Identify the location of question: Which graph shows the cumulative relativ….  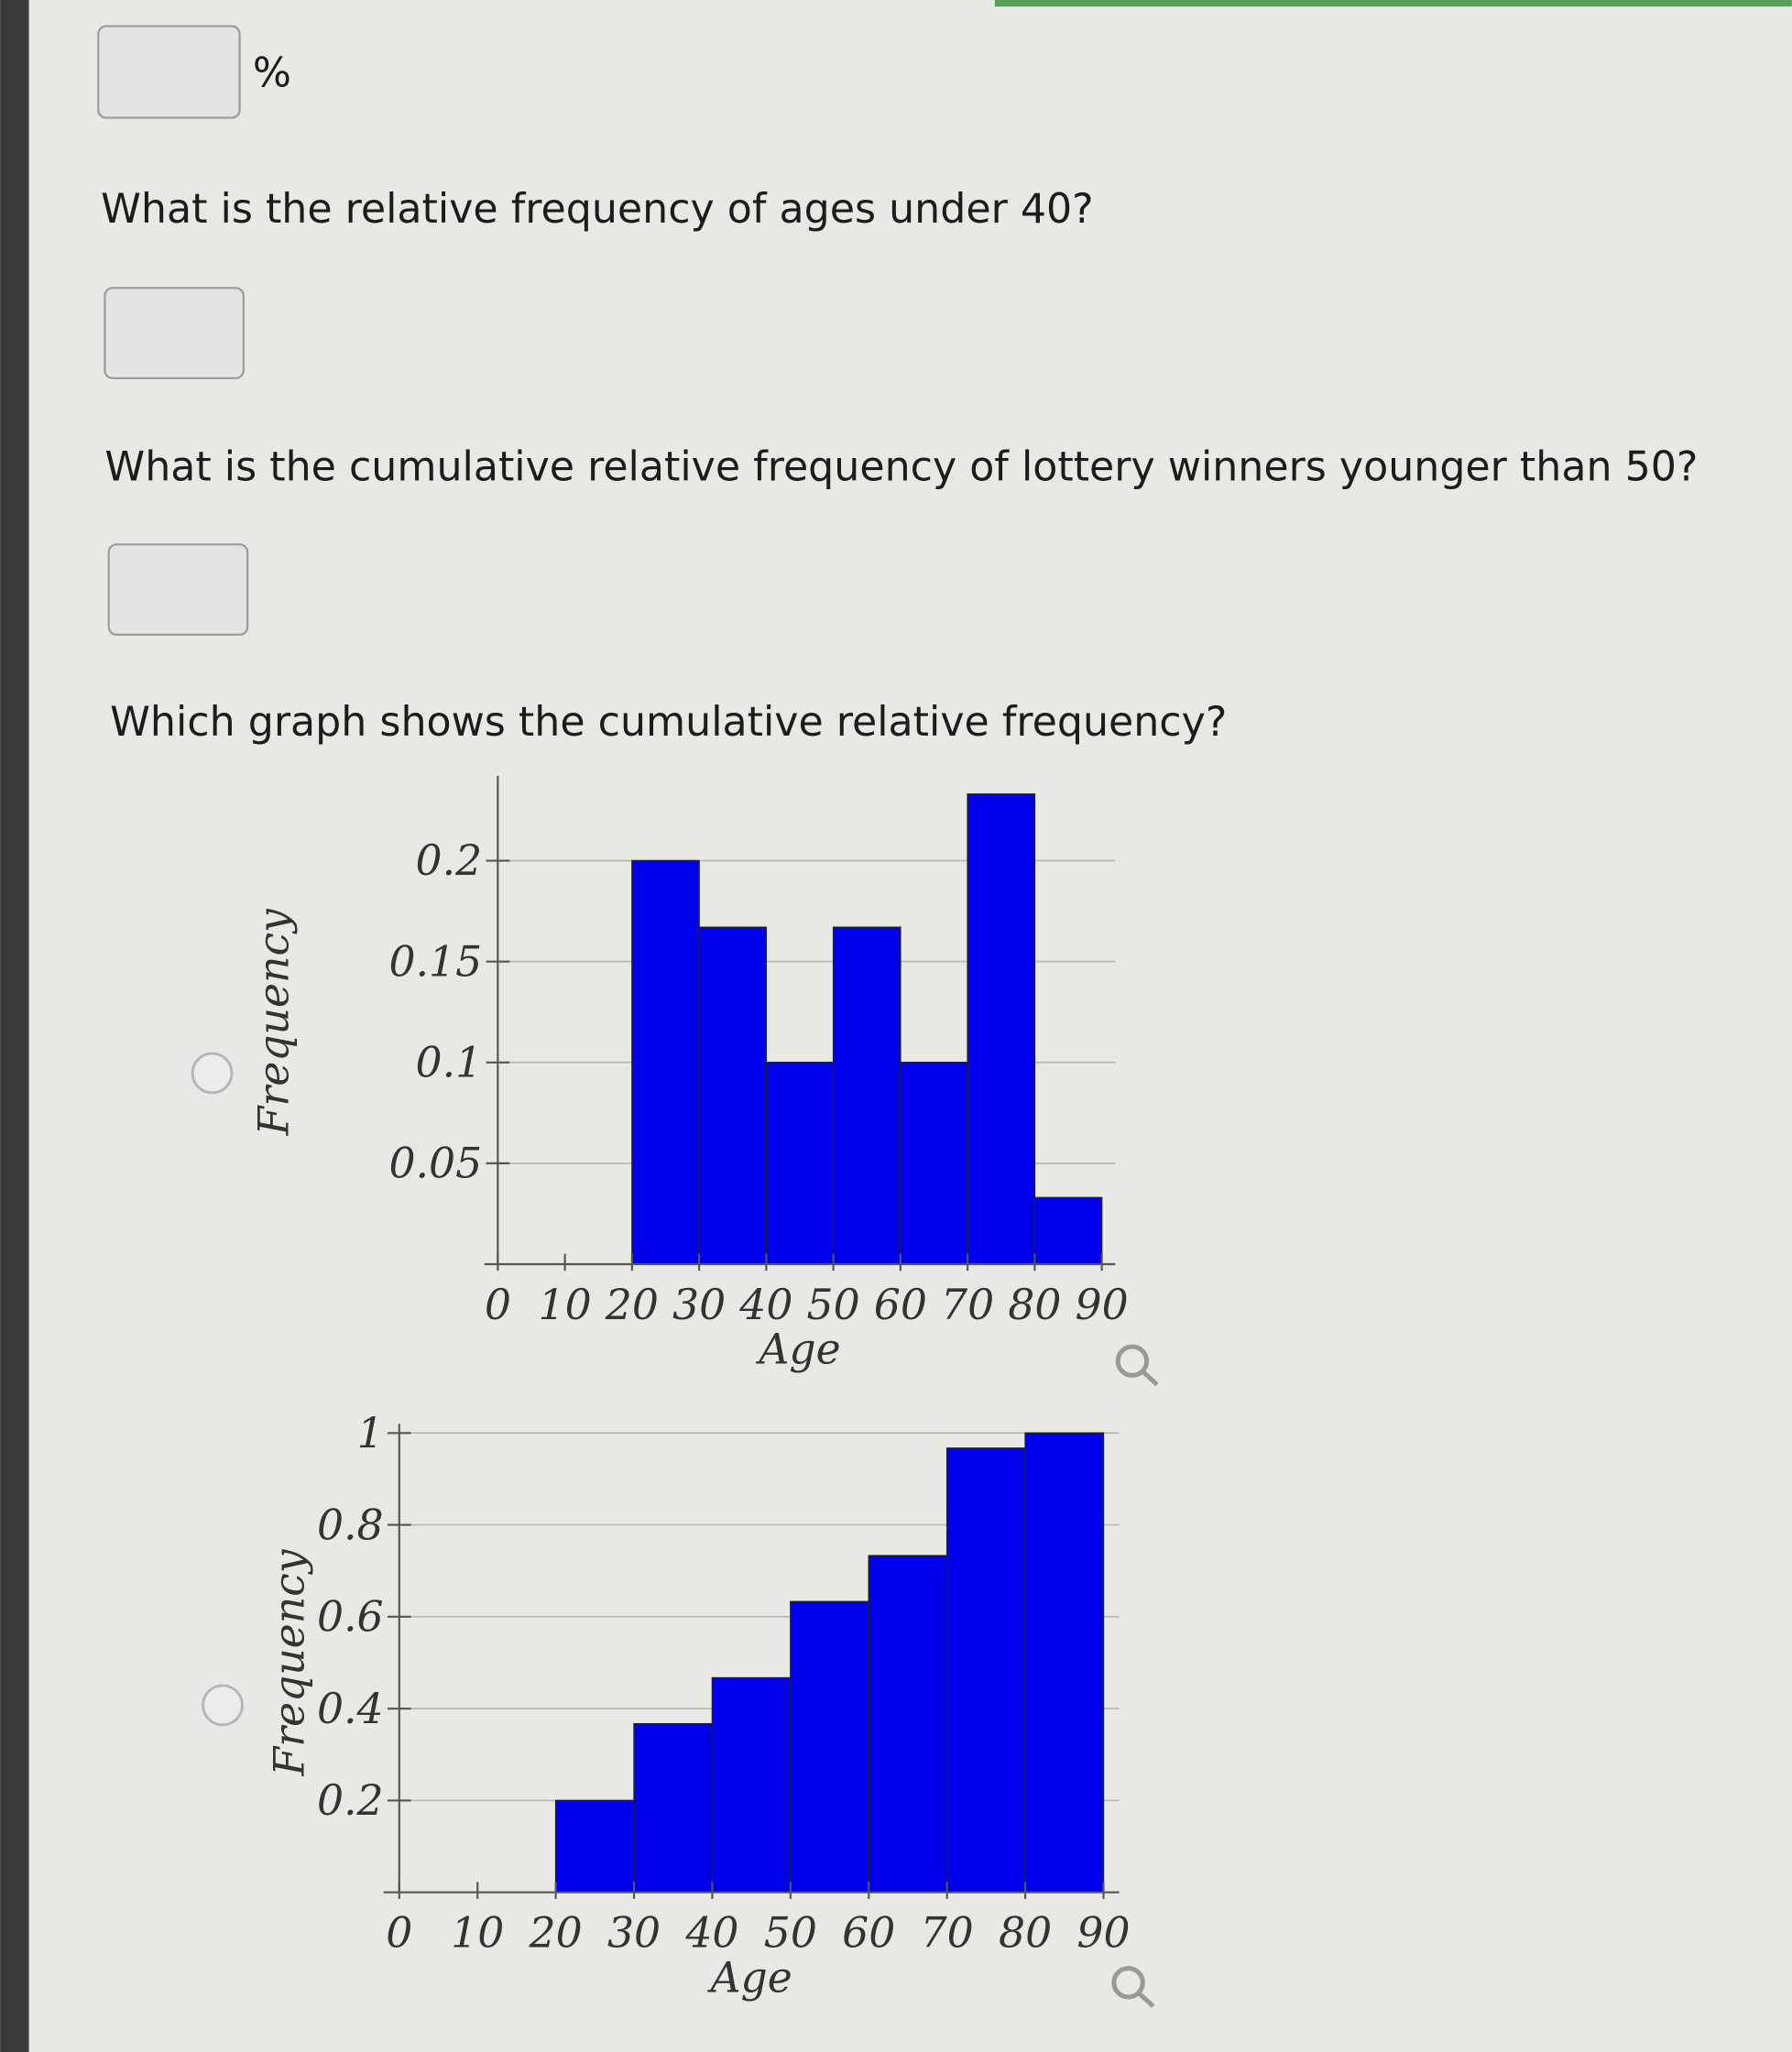
(668, 722).